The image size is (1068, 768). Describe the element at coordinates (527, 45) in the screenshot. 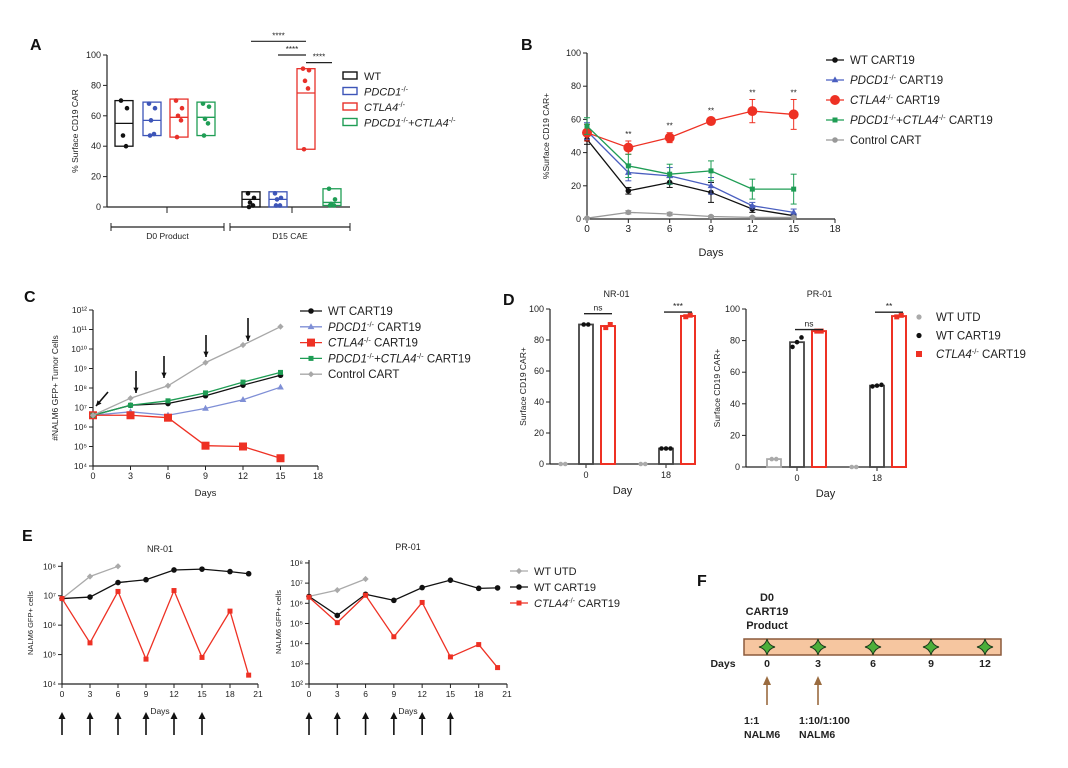

I see `panel-letter: B` at that location.